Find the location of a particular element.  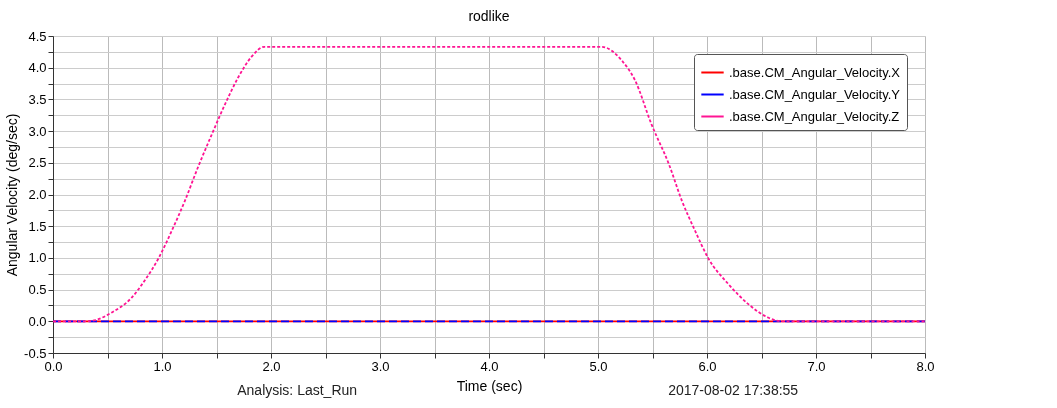

y-tick-label: 0.0 is located at coordinates (37, 321).